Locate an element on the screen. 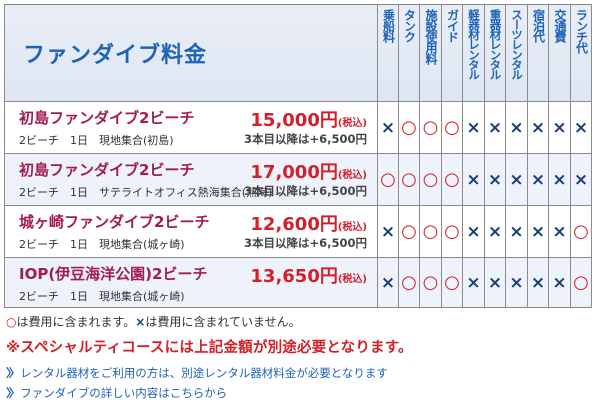 The image size is (596, 405). column-header-label: ランチ代 is located at coordinates (581, 31).